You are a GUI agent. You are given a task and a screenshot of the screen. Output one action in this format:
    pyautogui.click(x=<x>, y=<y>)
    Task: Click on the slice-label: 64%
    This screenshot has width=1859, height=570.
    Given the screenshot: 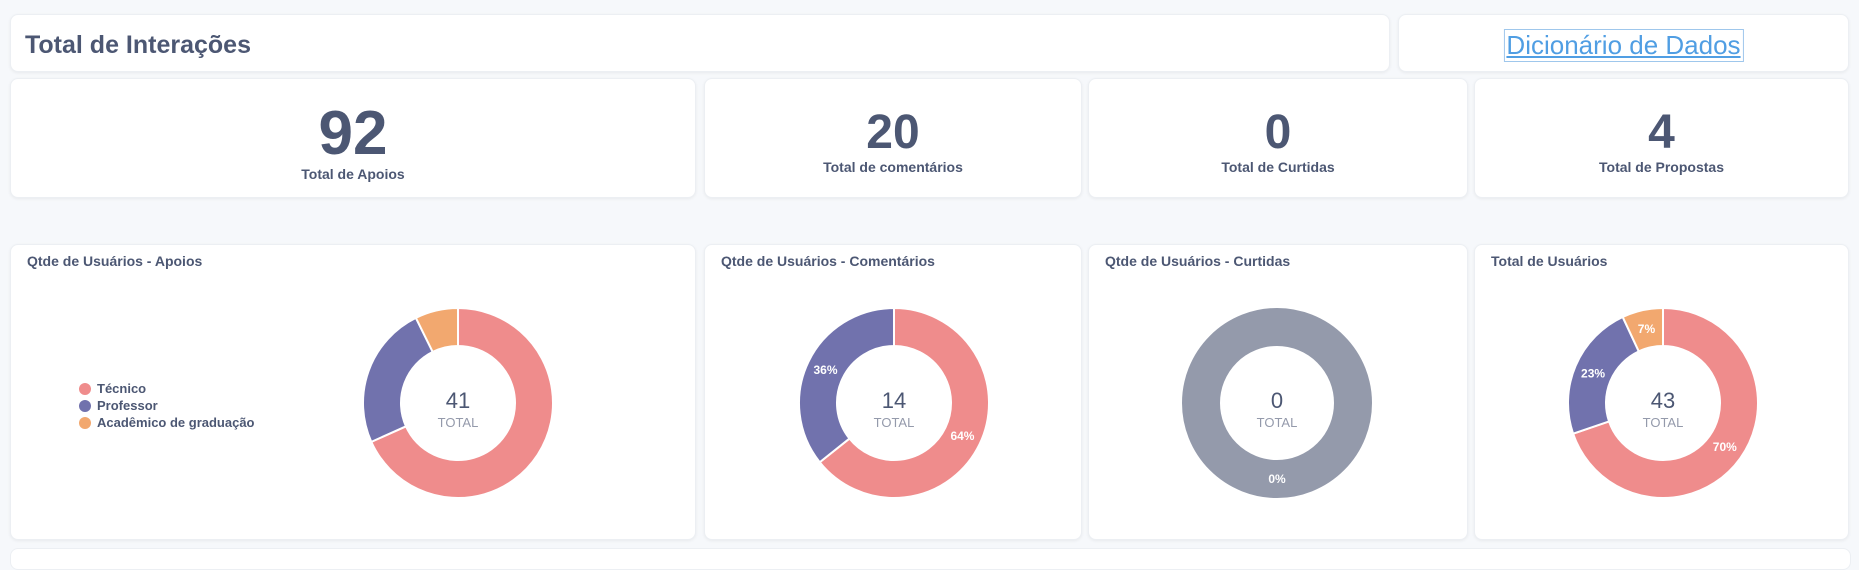 What is the action you would take?
    pyautogui.click(x=962, y=436)
    